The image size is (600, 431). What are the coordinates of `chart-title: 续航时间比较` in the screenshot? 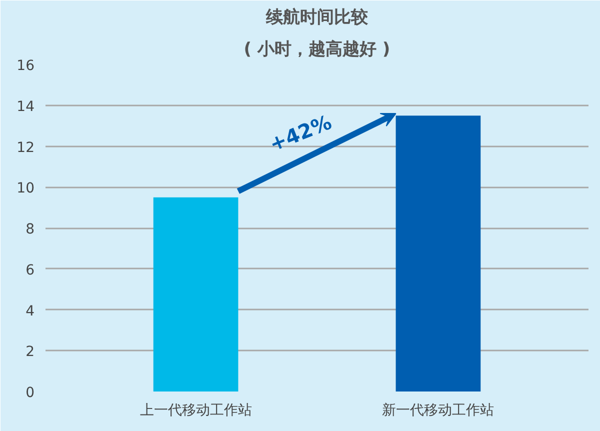 It's located at (317, 18).